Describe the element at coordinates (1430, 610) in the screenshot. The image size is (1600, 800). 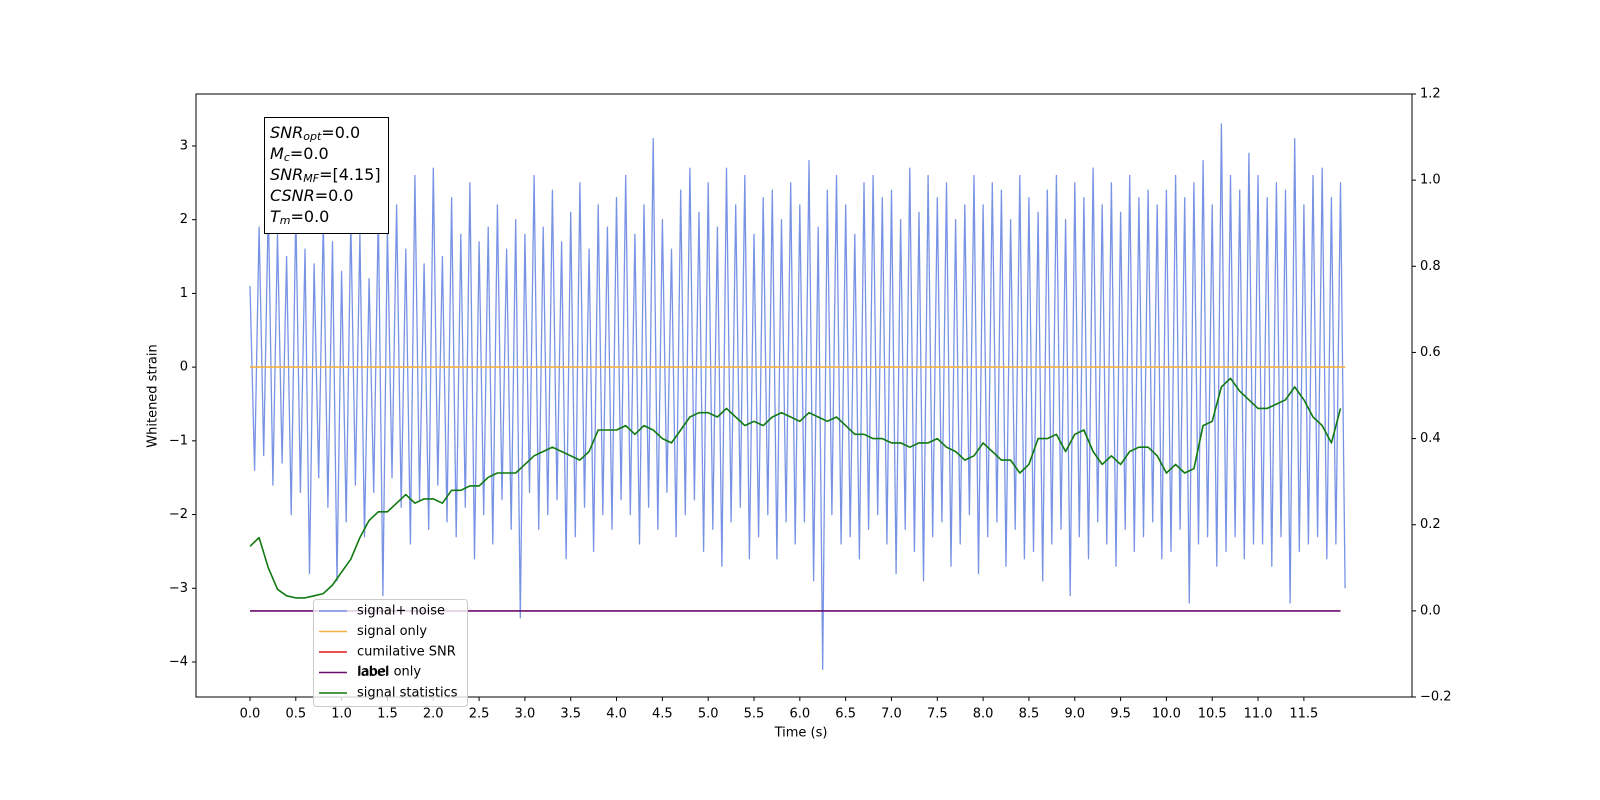
I see `y2-tick-label: 0.0` at that location.